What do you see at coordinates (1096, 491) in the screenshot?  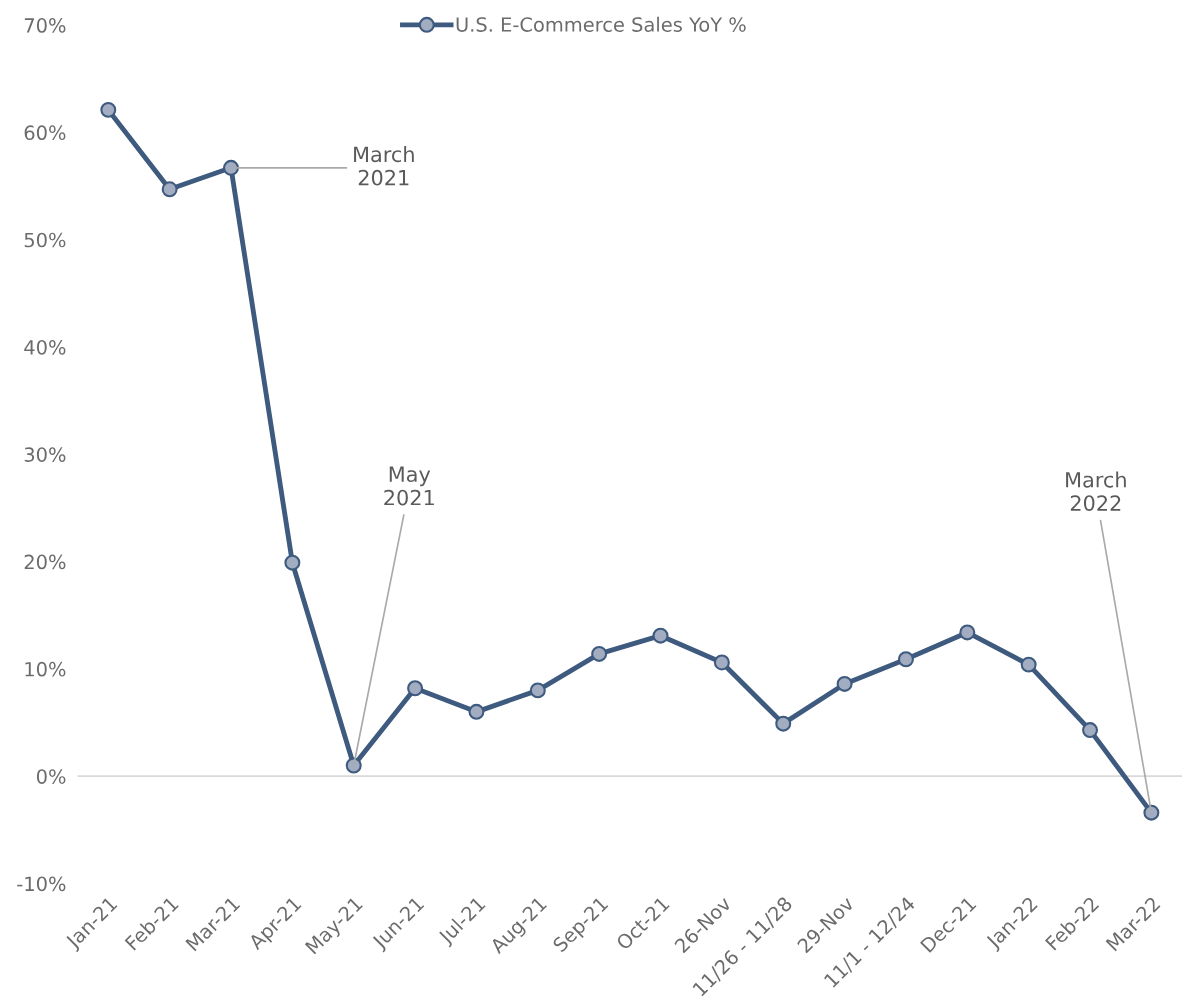 I see `annotation: March 2022` at bounding box center [1096, 491].